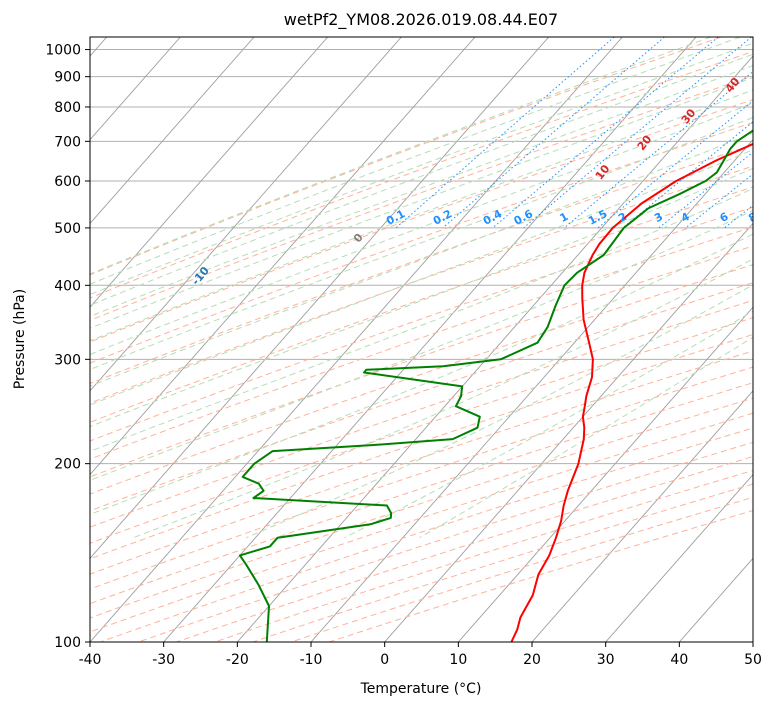 The image size is (775, 708). Describe the element at coordinates (67, 643) in the screenshot. I see `y-tick-label: 100` at that location.